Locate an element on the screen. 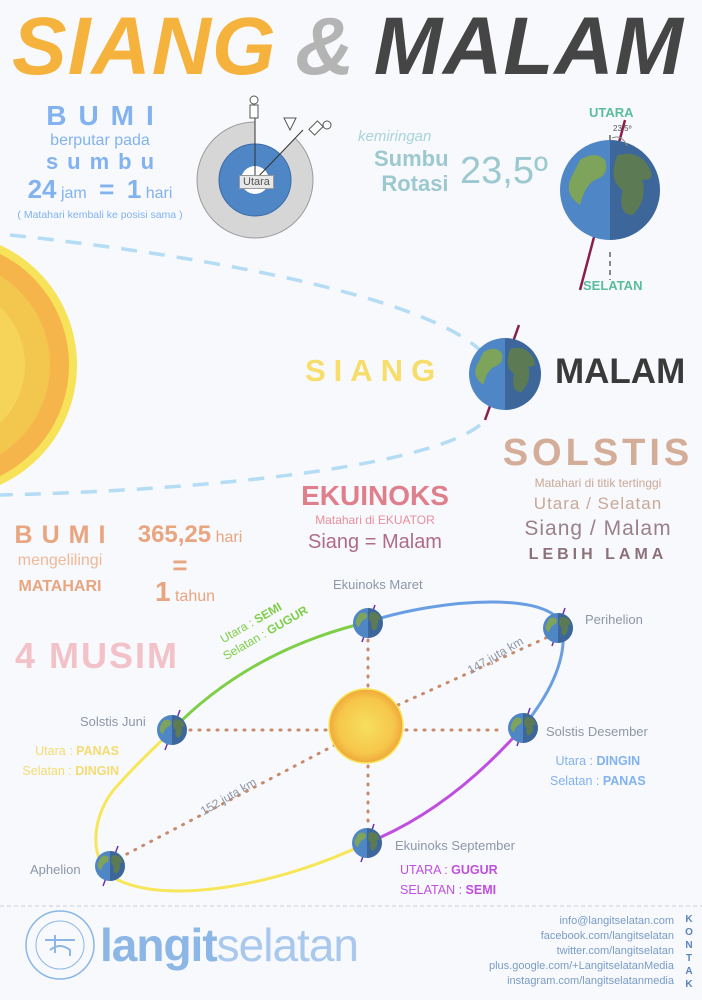 This screenshot has height=1000, width=702. tilt-angle-label: 23.5º is located at coordinates (622, 128).